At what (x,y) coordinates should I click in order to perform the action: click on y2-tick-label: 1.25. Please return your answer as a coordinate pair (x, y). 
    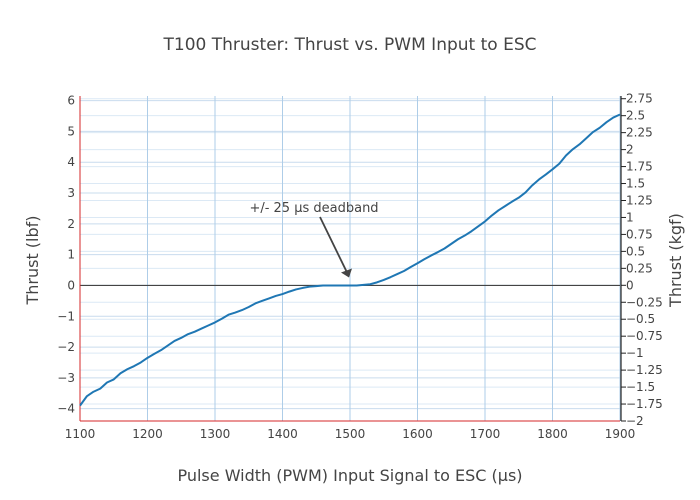
    Looking at the image, I should click on (639, 200).